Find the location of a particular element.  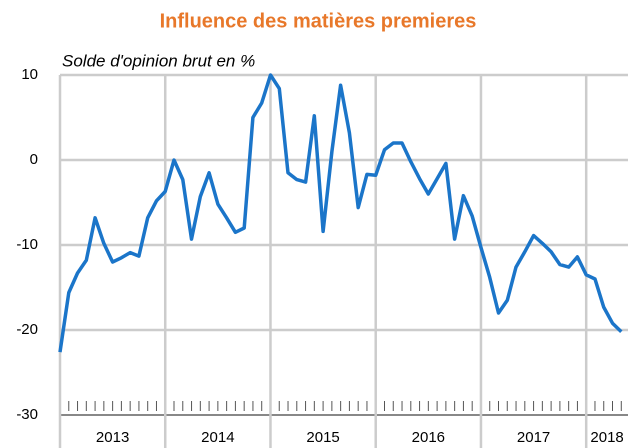

x-tick-label: 2017 is located at coordinates (533, 437).